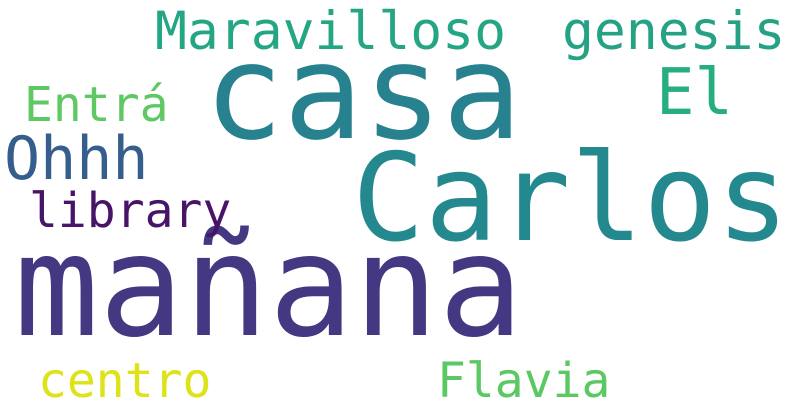 This screenshot has height=400, width=800. Describe the element at coordinates (76, 159) in the screenshot. I see `word-ohhh: Ohhh` at that location.